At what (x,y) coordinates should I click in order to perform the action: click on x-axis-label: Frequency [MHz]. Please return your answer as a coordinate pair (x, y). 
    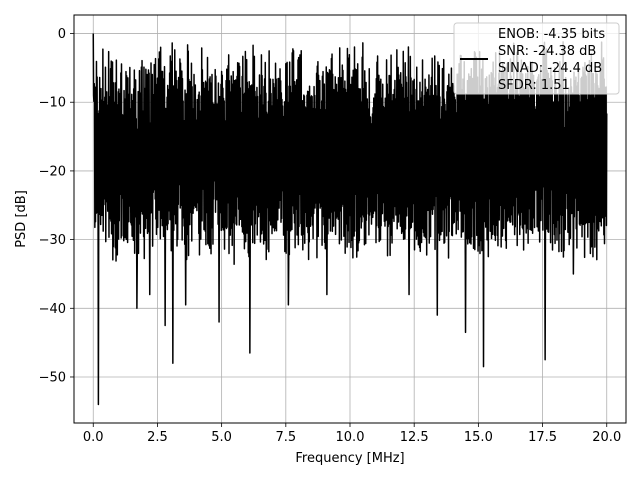
    Looking at the image, I should click on (349, 458).